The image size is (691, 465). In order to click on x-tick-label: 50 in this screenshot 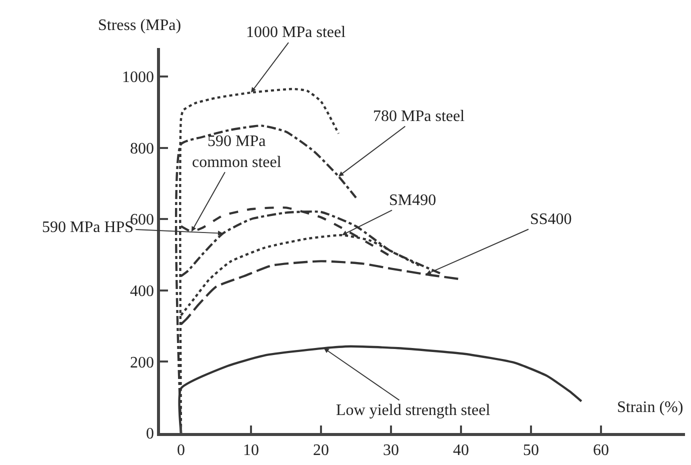, I will do `click(531, 450)`.